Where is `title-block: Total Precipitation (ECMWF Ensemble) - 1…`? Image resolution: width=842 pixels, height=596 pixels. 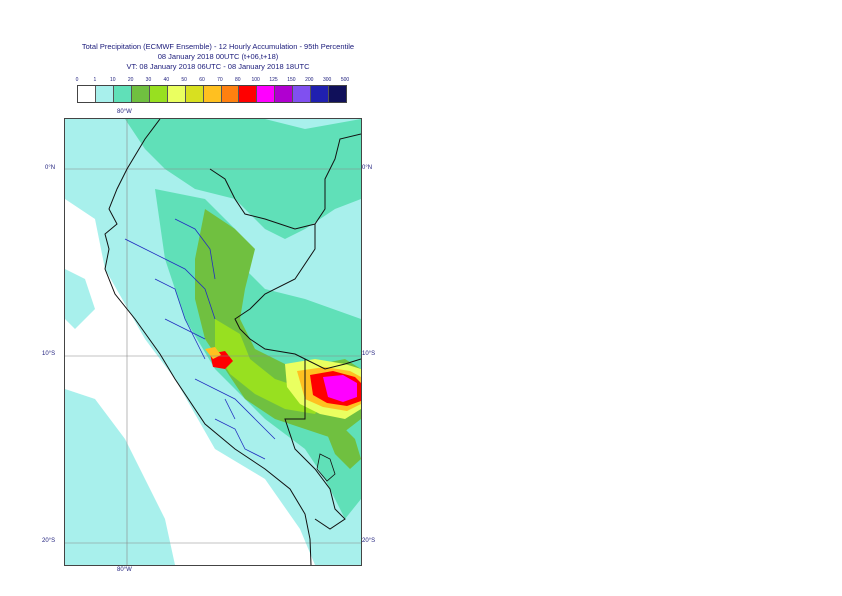 title-block: Total Precipitation (ECMWF Ensemble) - 1… is located at coordinates (218, 57).